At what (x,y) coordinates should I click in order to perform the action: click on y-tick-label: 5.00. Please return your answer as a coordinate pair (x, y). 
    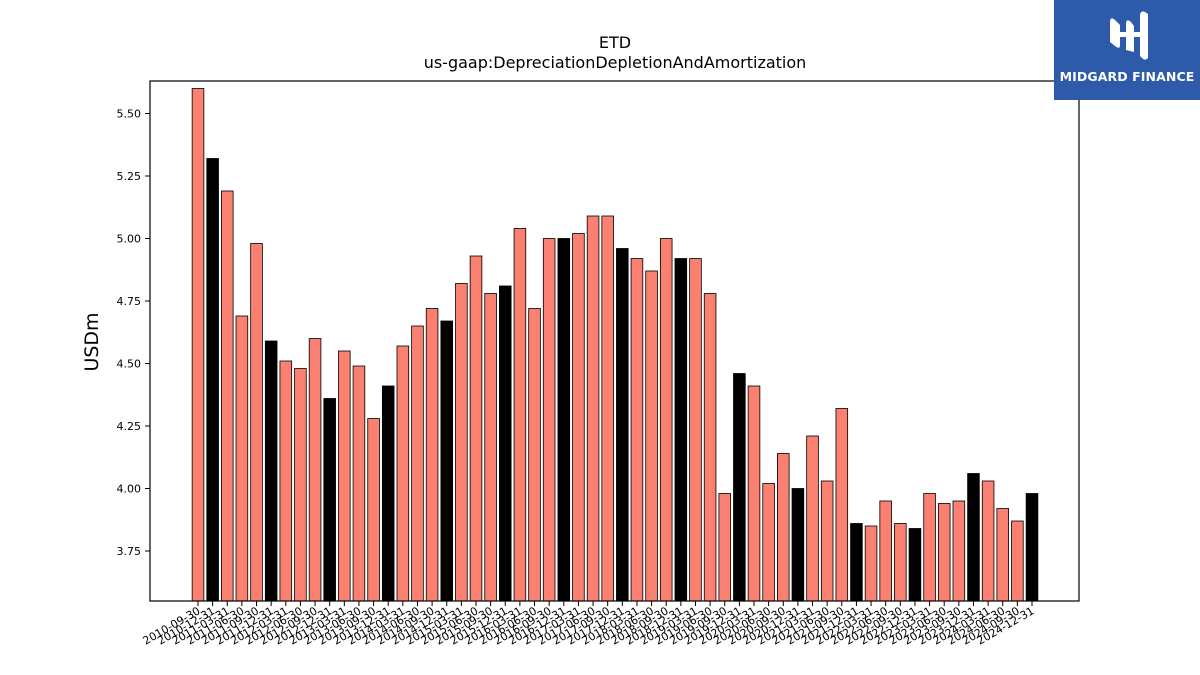
    Looking at the image, I should click on (129, 239).